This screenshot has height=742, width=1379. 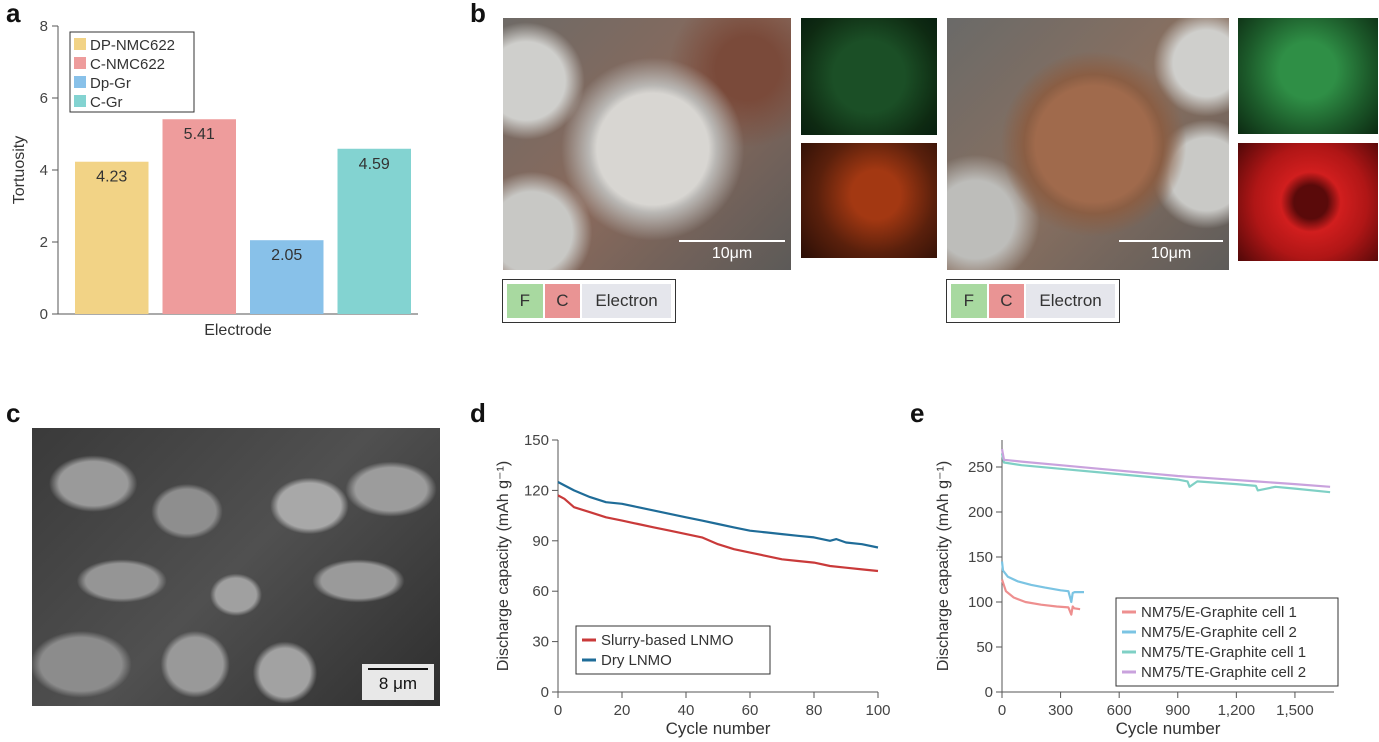 I want to click on element-legend-left: F C Electron, so click(x=589, y=301).